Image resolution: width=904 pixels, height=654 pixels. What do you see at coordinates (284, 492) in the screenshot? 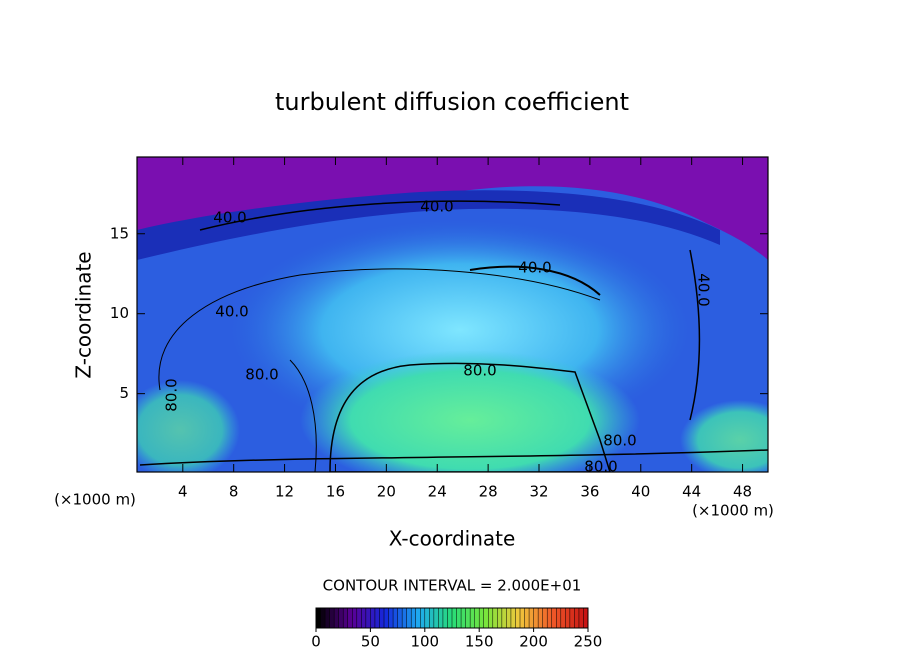
I see `x-tick-label: 12` at bounding box center [284, 492].